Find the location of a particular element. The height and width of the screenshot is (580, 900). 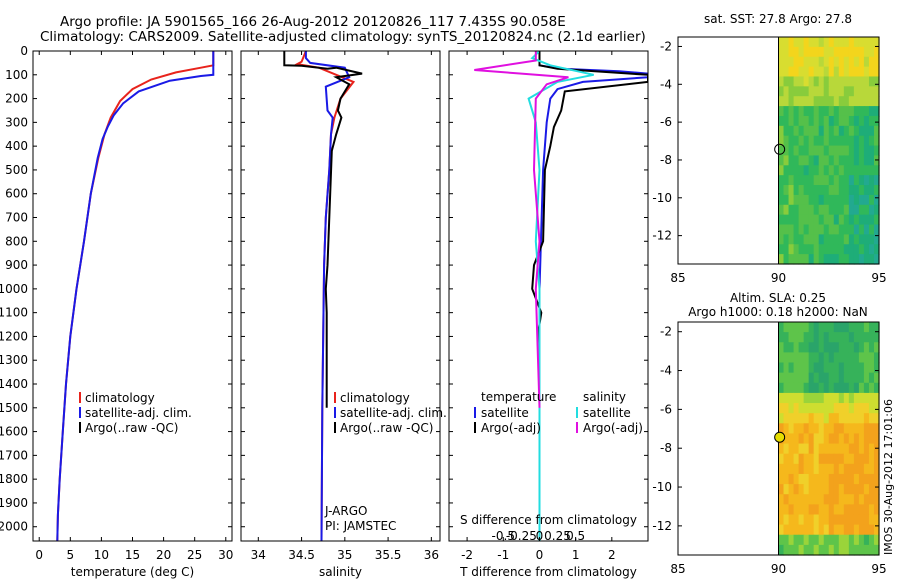

temperature-profile-xtick-label: 10 is located at coordinates (101, 555).